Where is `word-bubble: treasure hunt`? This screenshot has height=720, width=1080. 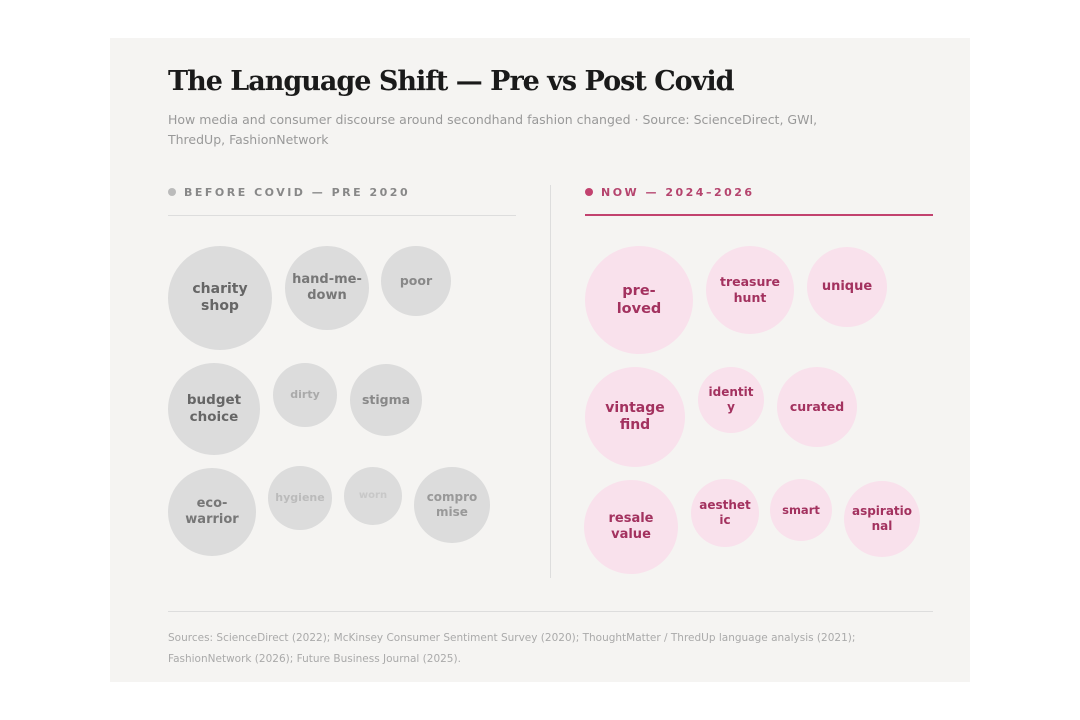 word-bubble: treasure hunt is located at coordinates (750, 290).